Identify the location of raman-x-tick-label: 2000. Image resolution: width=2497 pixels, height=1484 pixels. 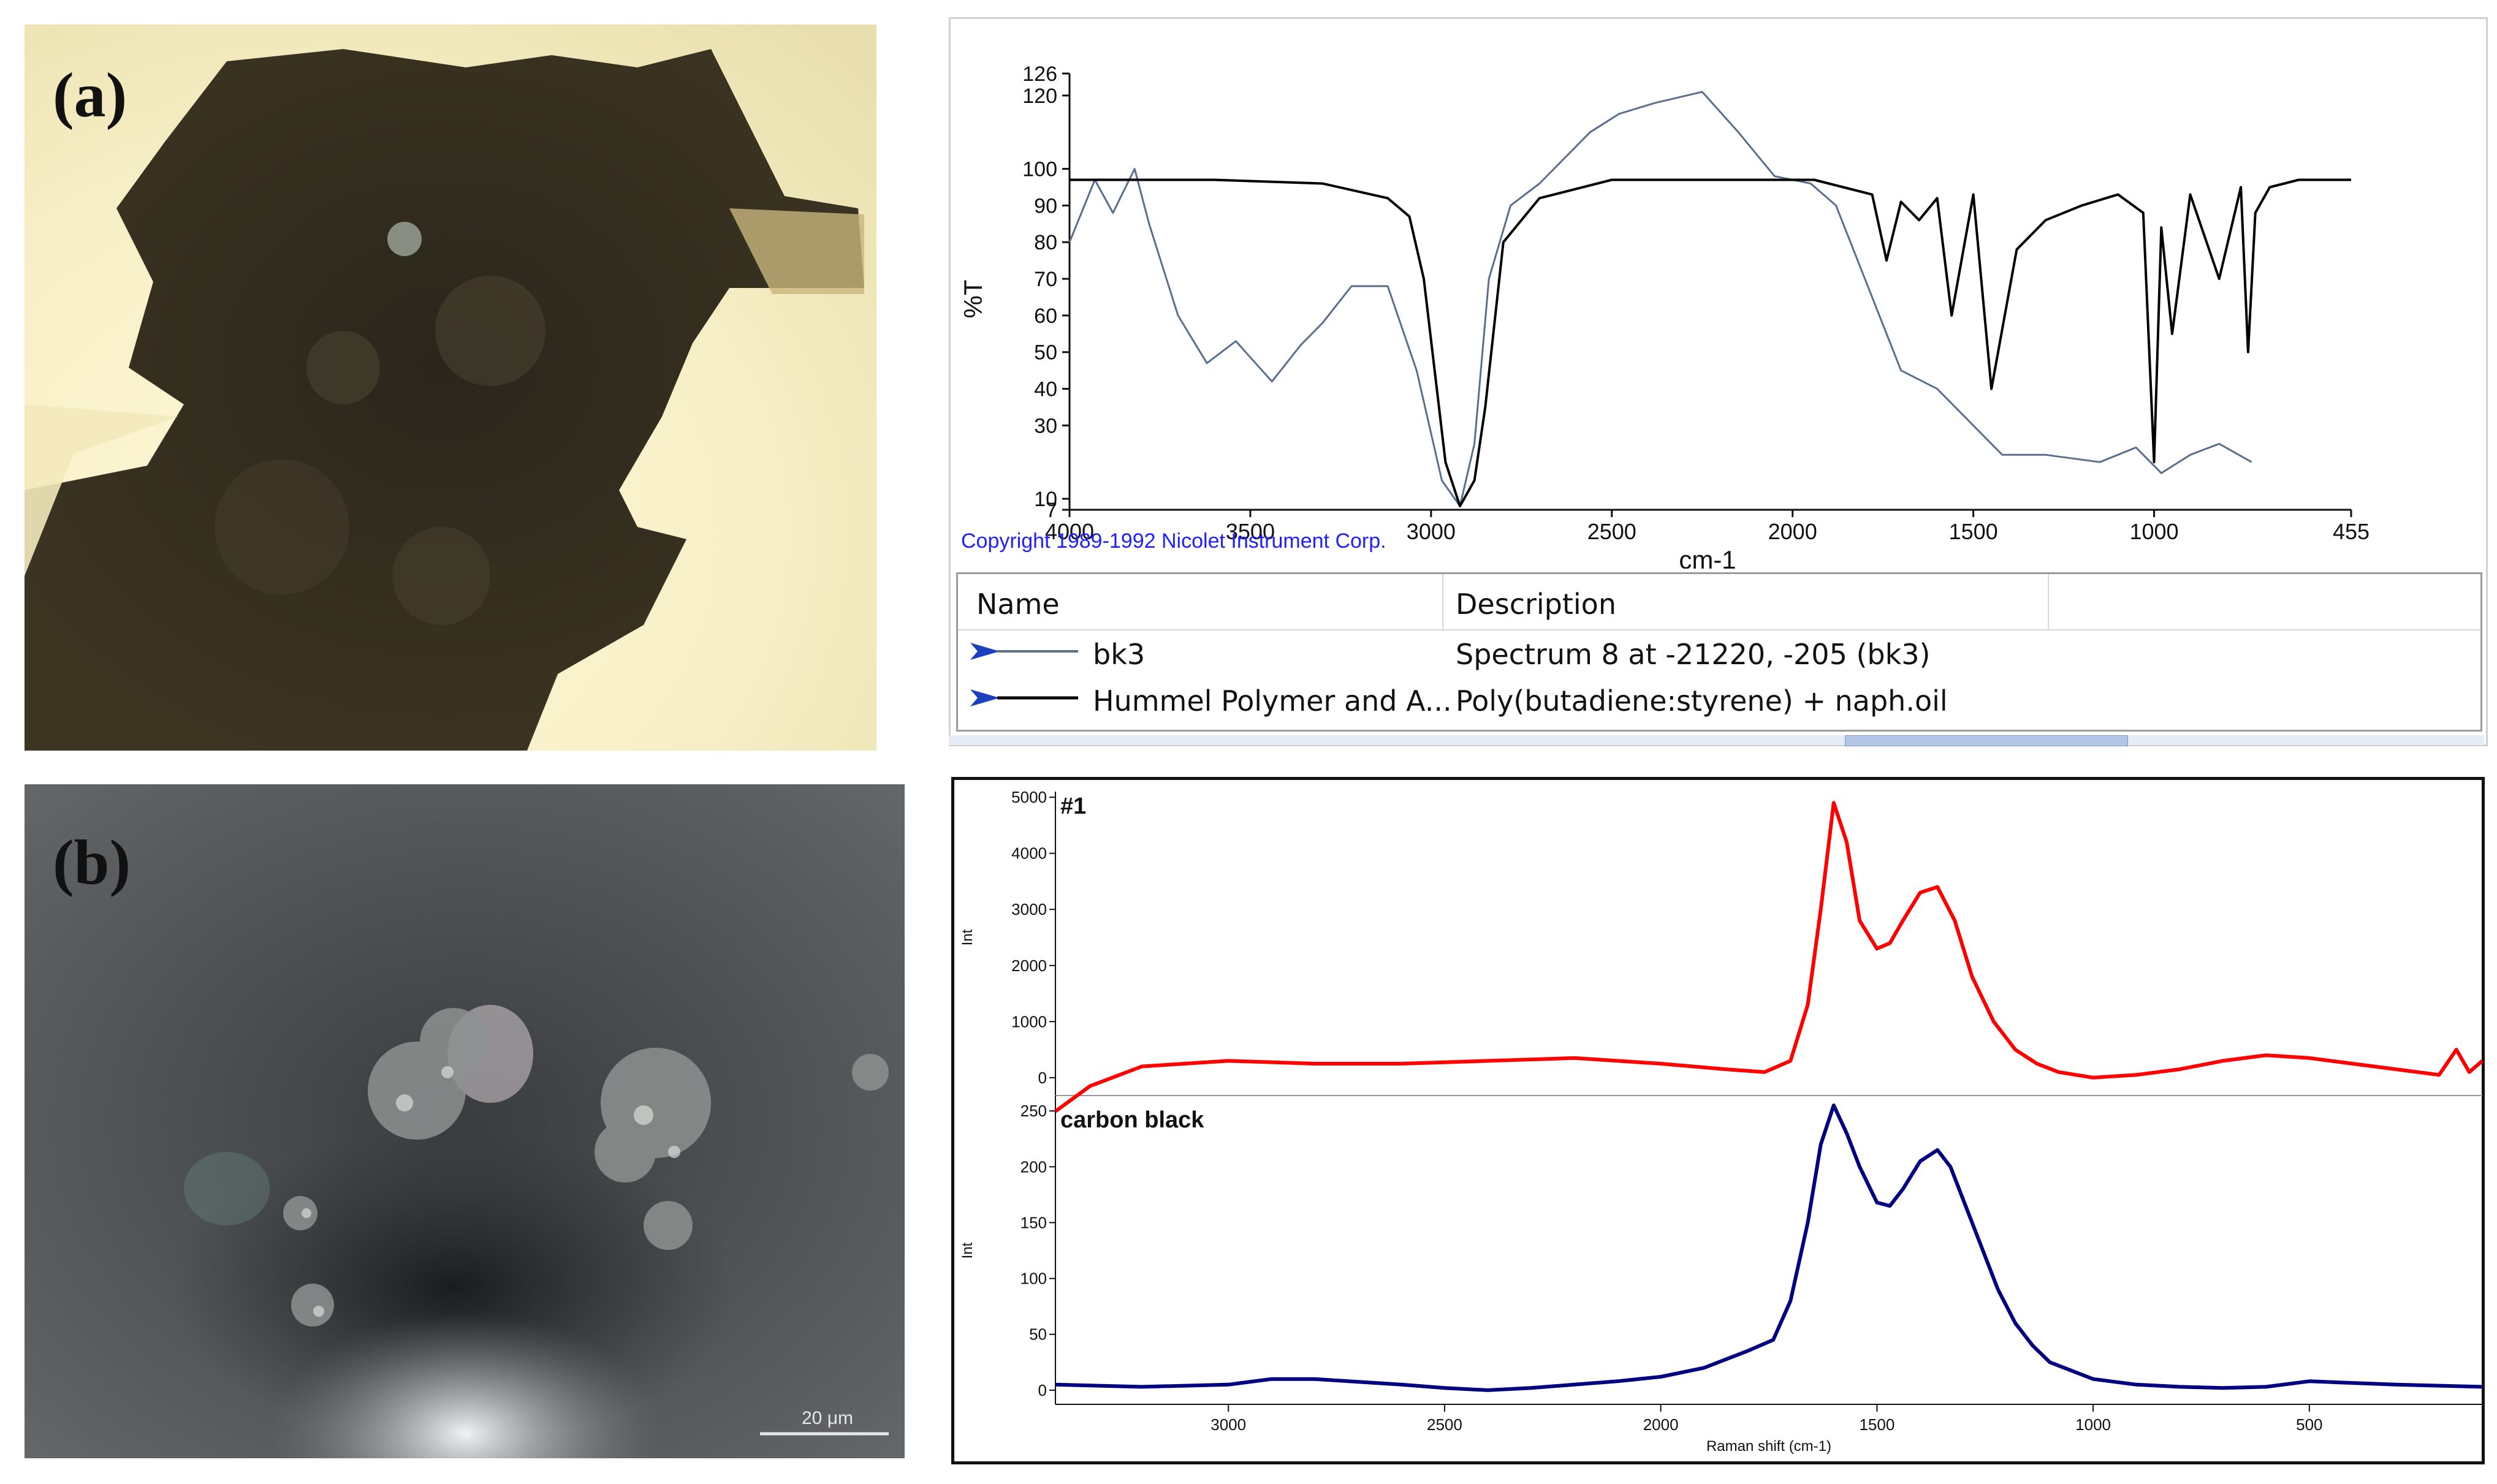
(1661, 1424).